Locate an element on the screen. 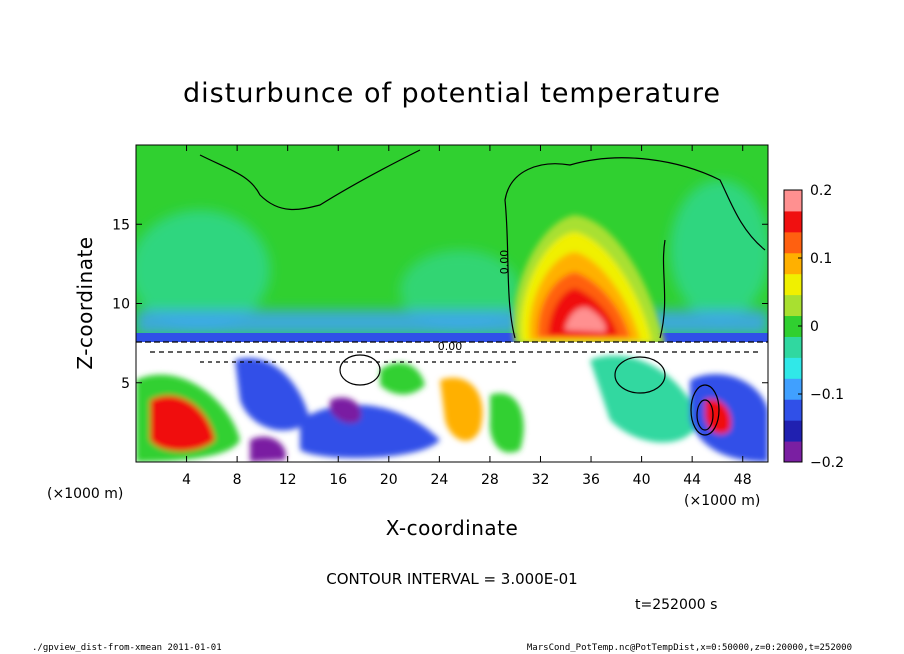 This screenshot has height=654, width=904. x-tick-label: 40 is located at coordinates (642, 480).